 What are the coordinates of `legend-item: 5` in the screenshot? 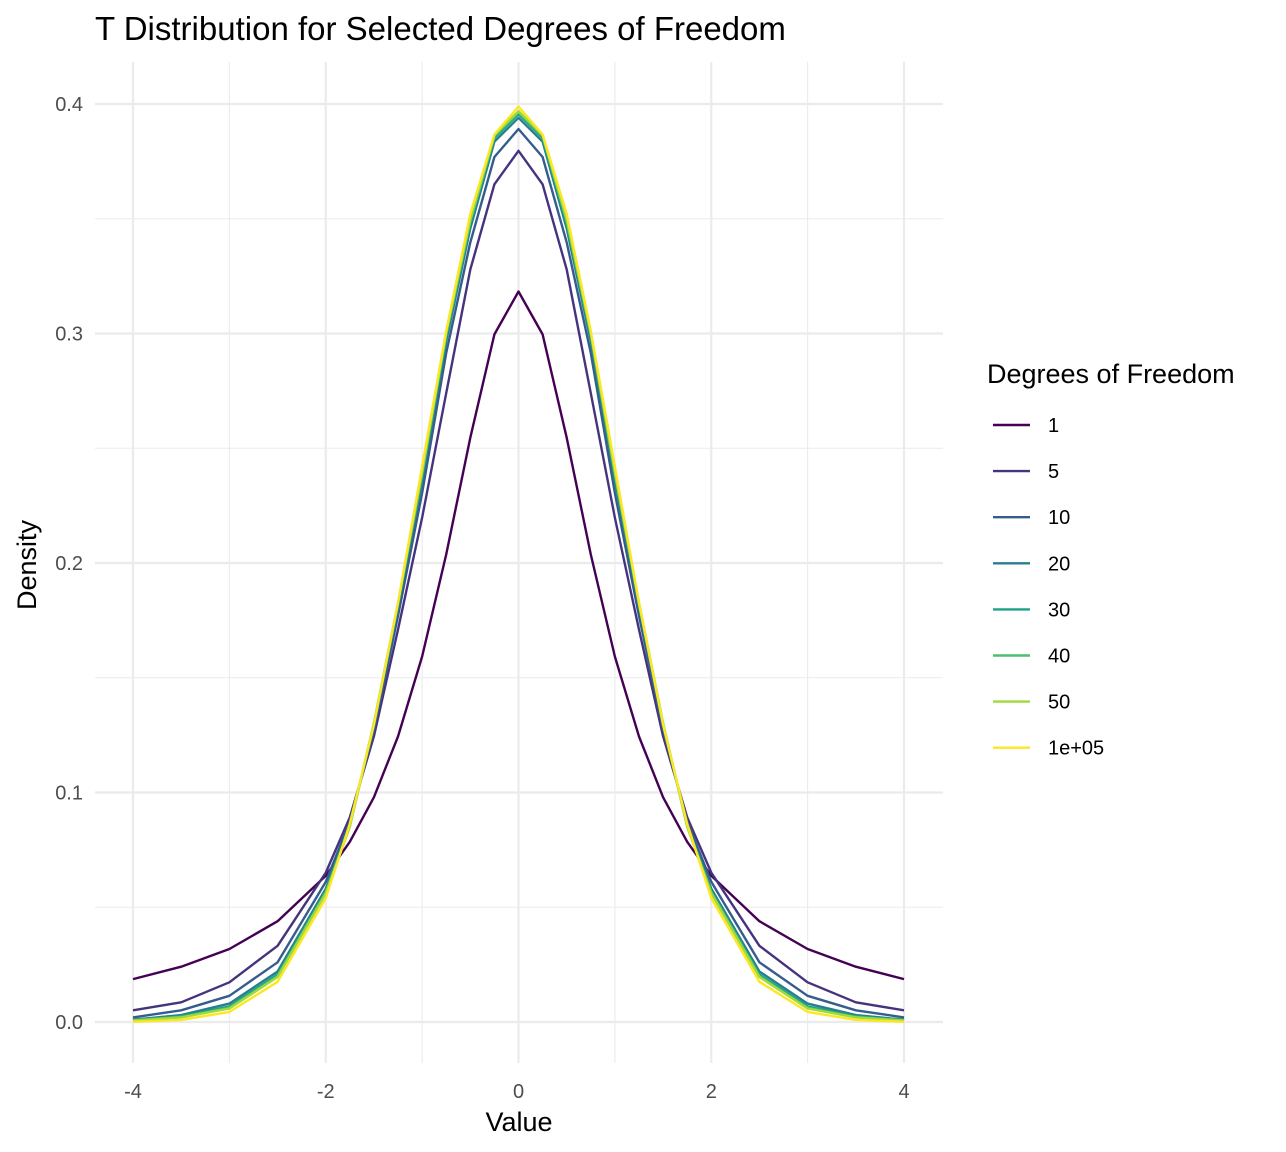 It's located at (1026, 472).